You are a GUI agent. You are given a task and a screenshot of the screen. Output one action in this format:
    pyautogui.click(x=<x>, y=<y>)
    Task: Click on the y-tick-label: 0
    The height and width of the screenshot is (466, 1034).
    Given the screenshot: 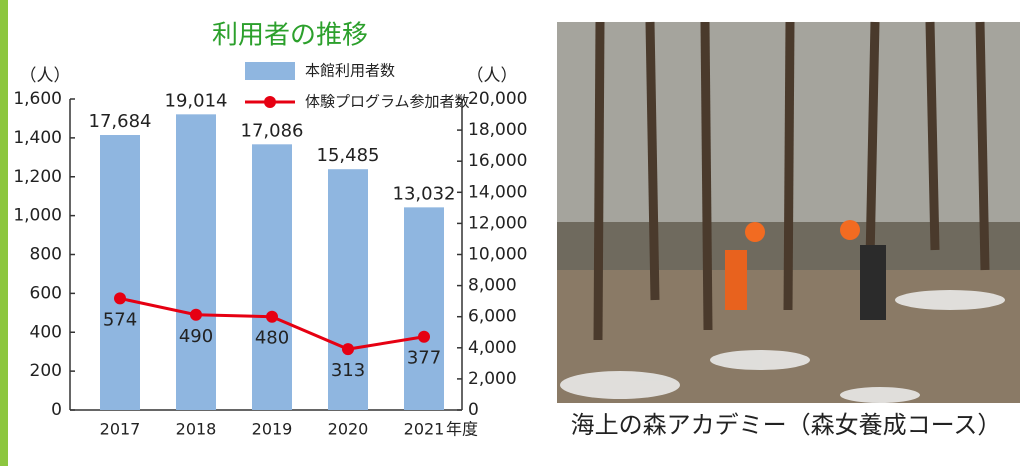 What is the action you would take?
    pyautogui.click(x=56, y=410)
    